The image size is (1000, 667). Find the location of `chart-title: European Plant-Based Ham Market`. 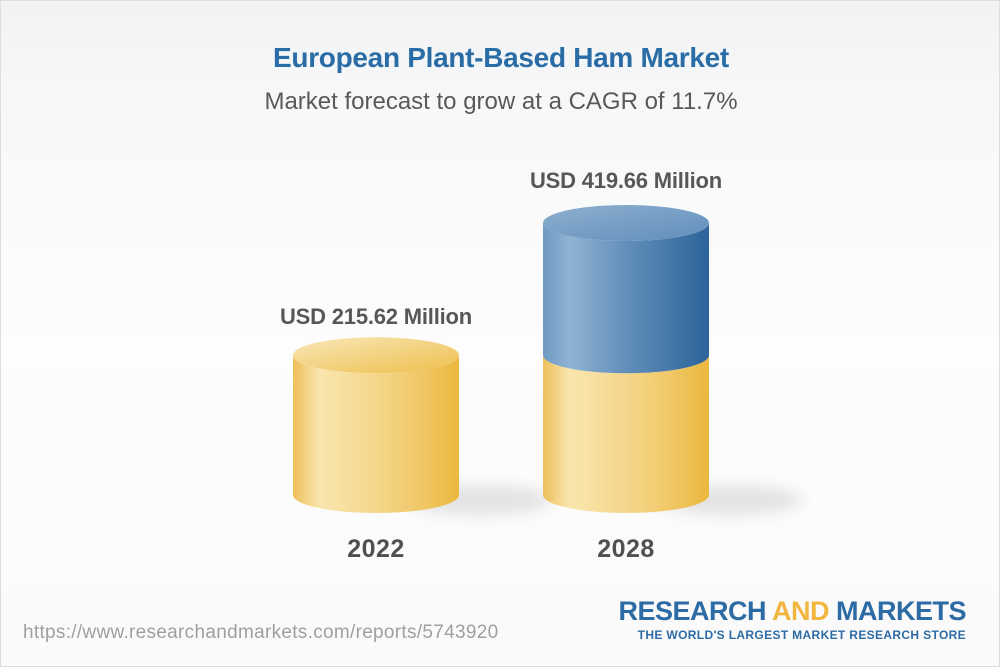

chart-title: European Plant-Based Ham Market is located at coordinates (501, 57).